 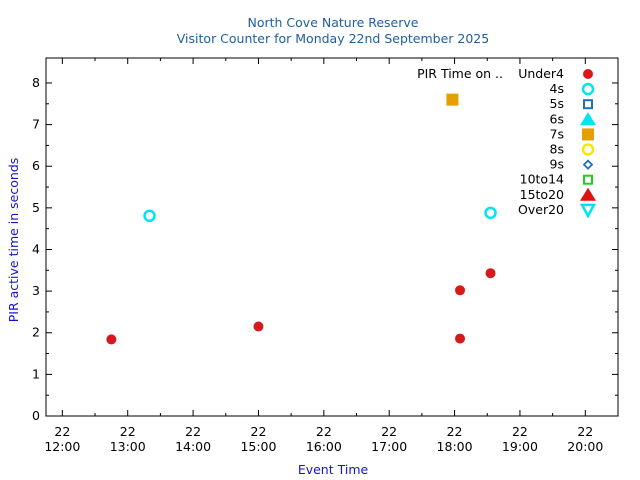 I want to click on legend-label-6s: 6s, so click(x=557, y=118).